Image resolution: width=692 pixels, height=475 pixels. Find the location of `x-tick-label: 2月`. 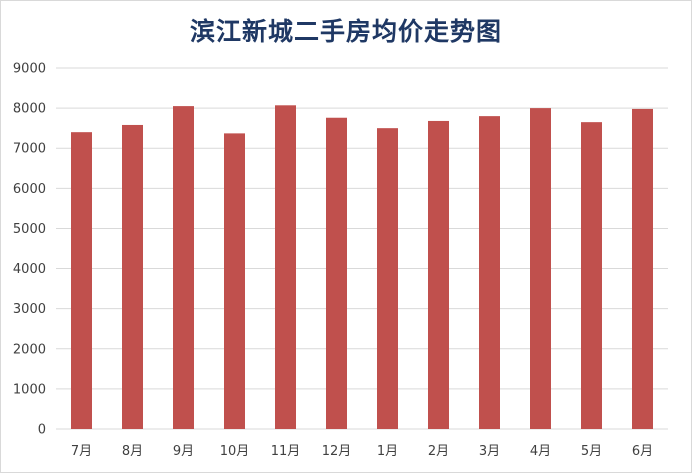

x-tick-label: 2月 is located at coordinates (438, 451).